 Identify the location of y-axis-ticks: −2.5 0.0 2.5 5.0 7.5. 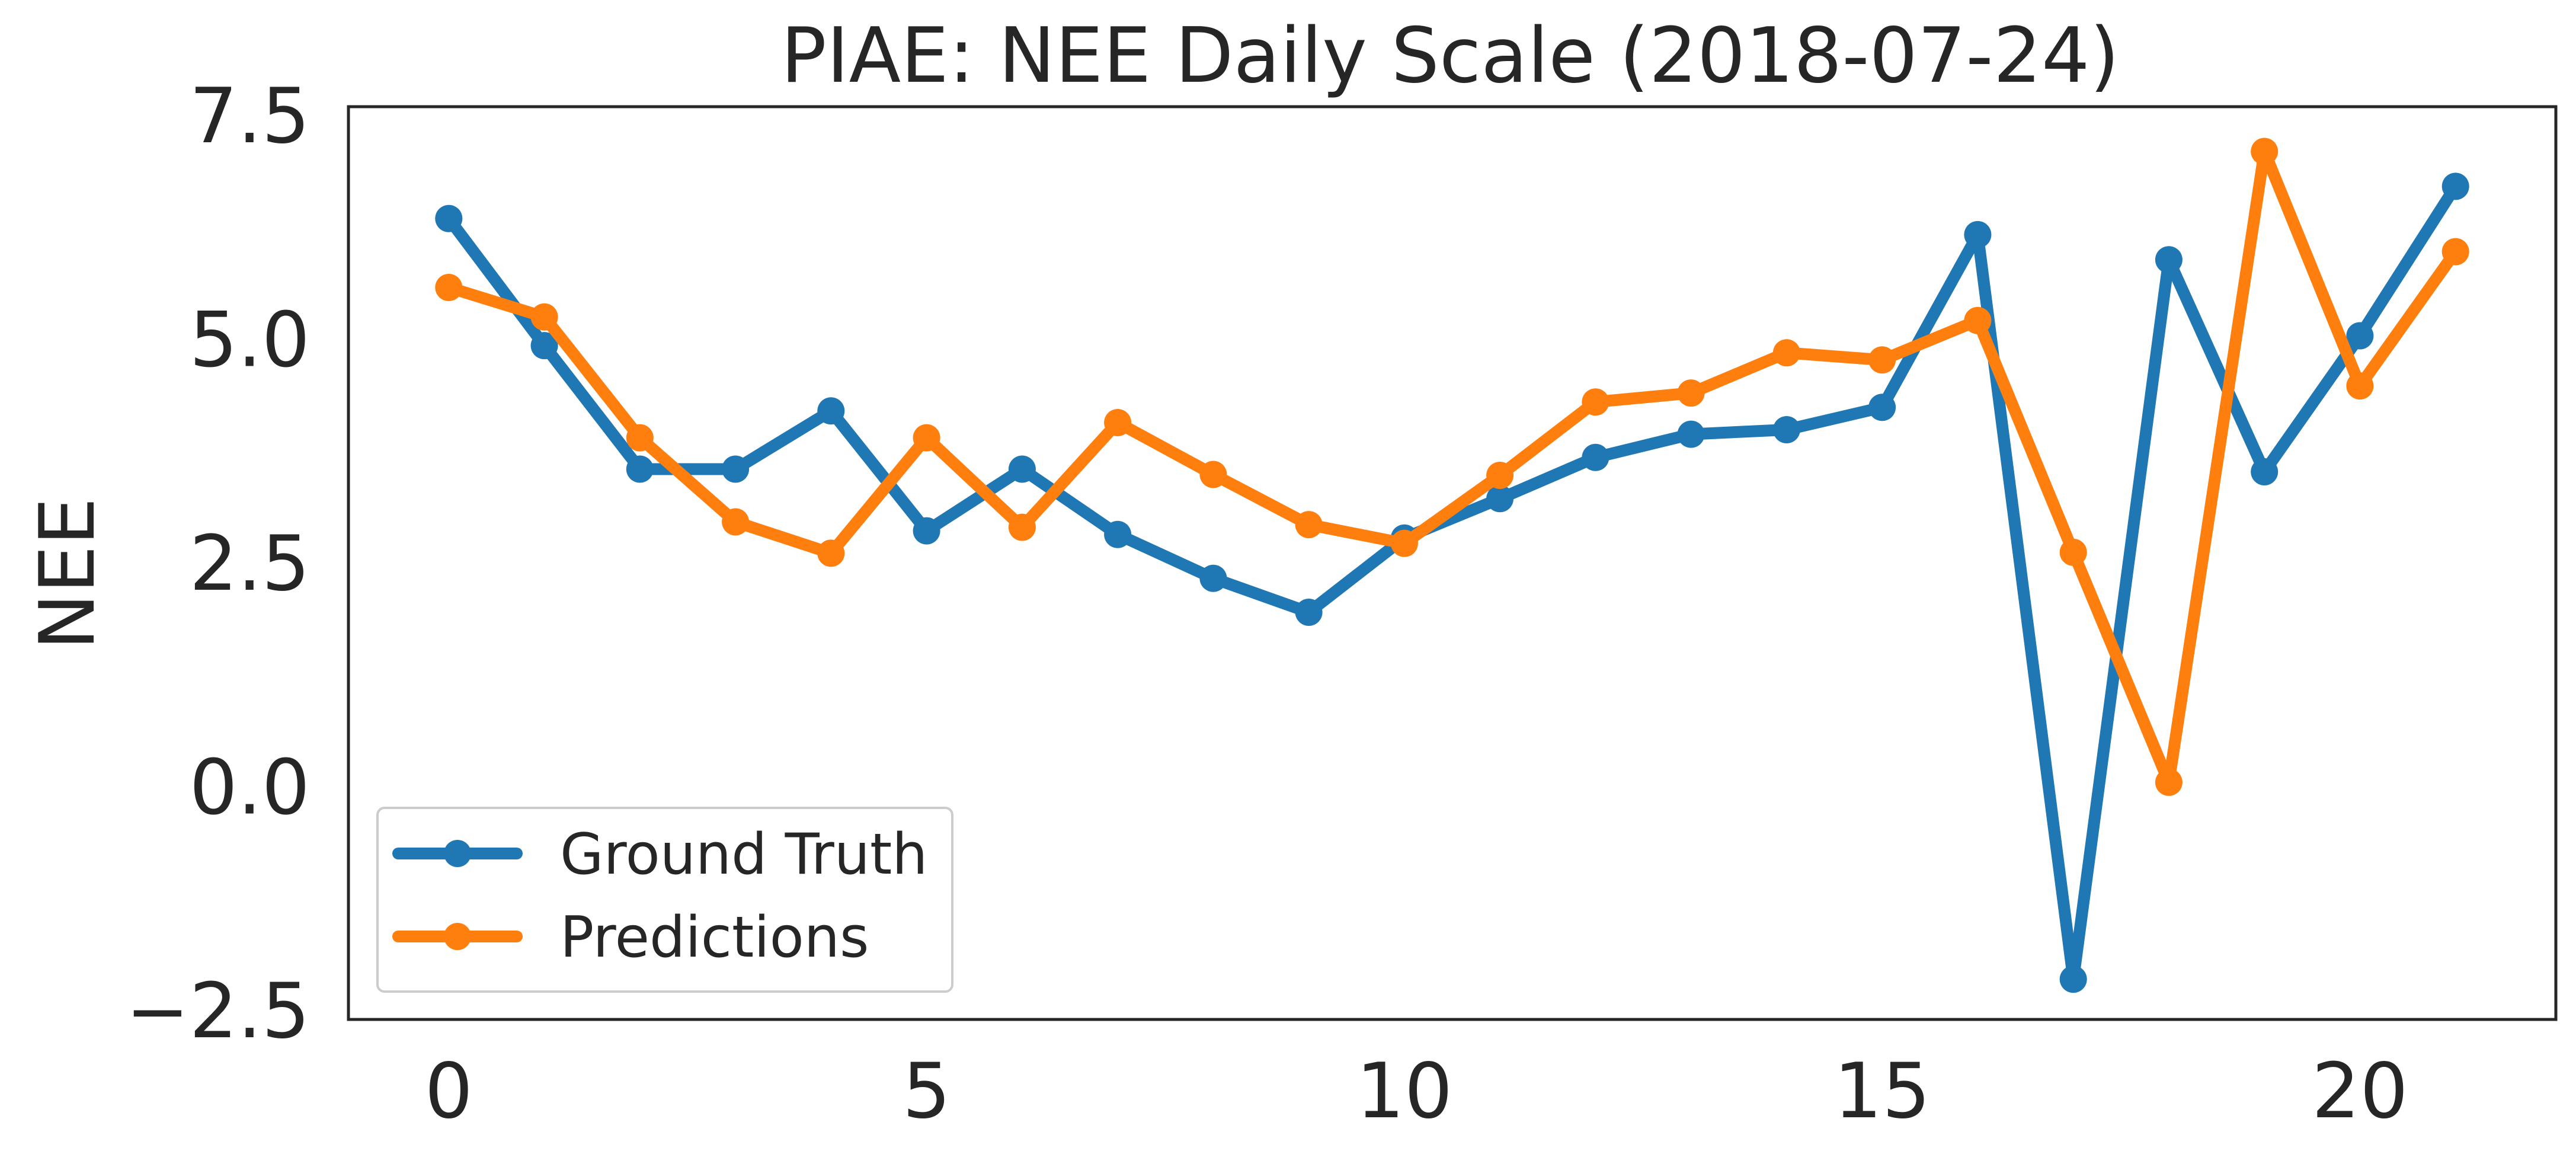
(218, 564).